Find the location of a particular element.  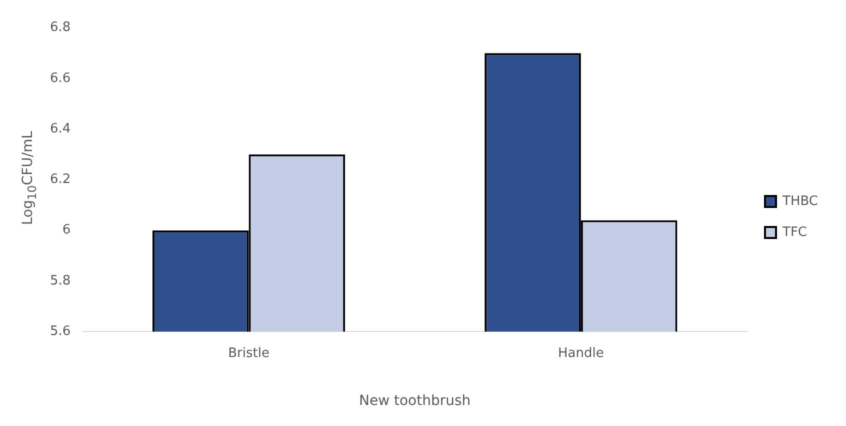

legend-label: THBC is located at coordinates (800, 201).